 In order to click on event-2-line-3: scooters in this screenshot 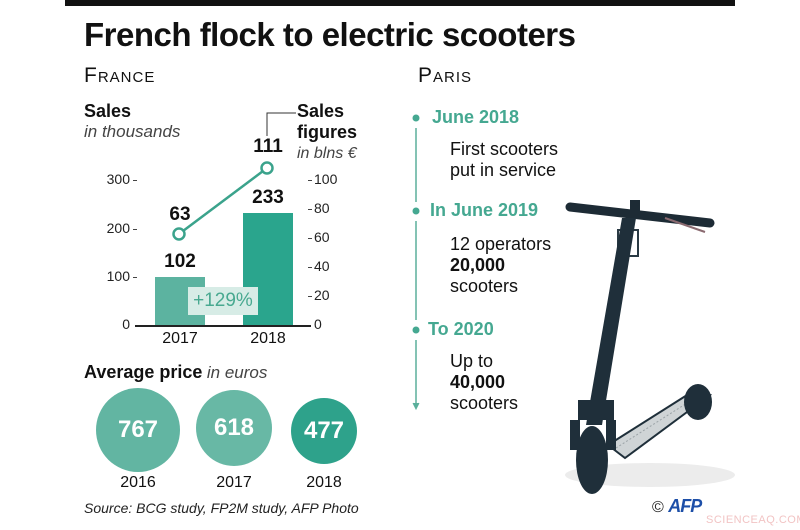, I will do `click(484, 286)`.